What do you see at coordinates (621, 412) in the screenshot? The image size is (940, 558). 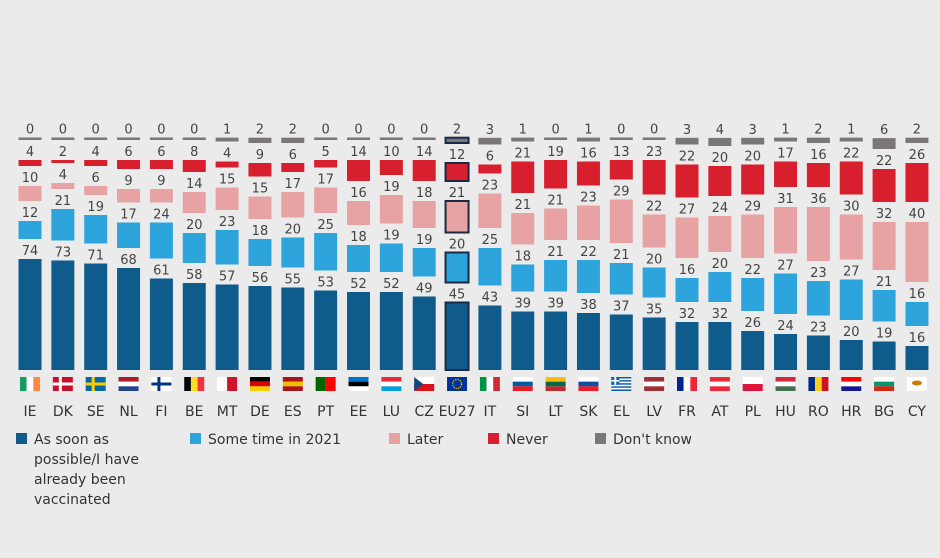 I see `category-label: EL` at bounding box center [621, 412].